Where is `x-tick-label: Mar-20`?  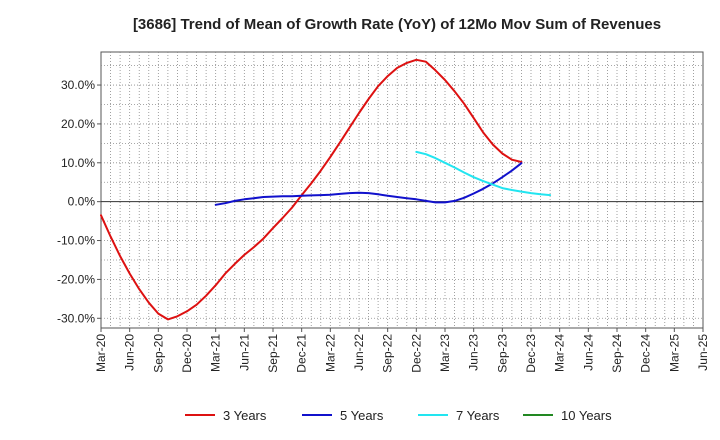
x-tick-label: Mar-20 is located at coordinates (101, 353).